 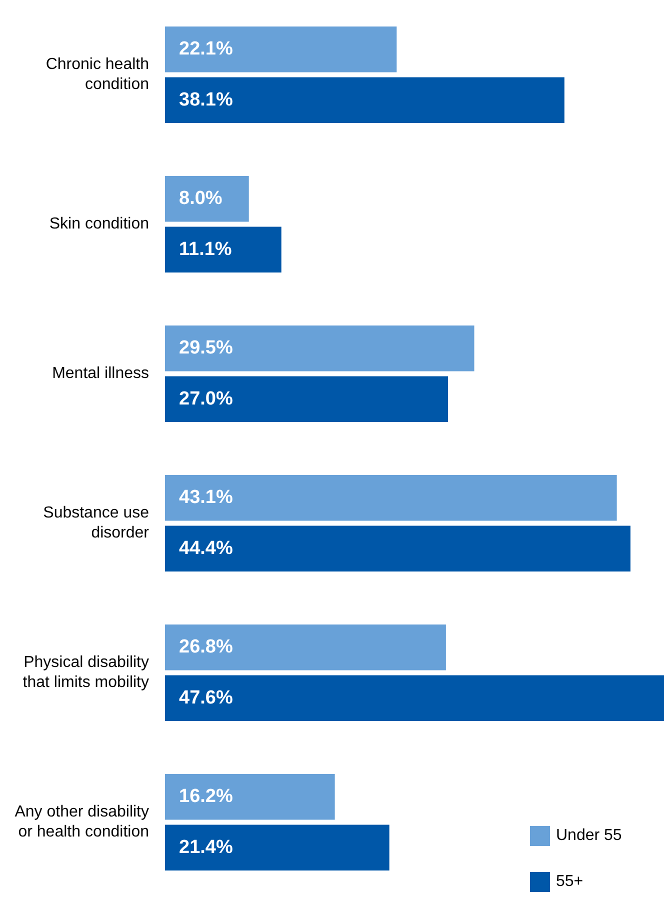 I want to click on data-label: 22.1%, so click(x=206, y=49).